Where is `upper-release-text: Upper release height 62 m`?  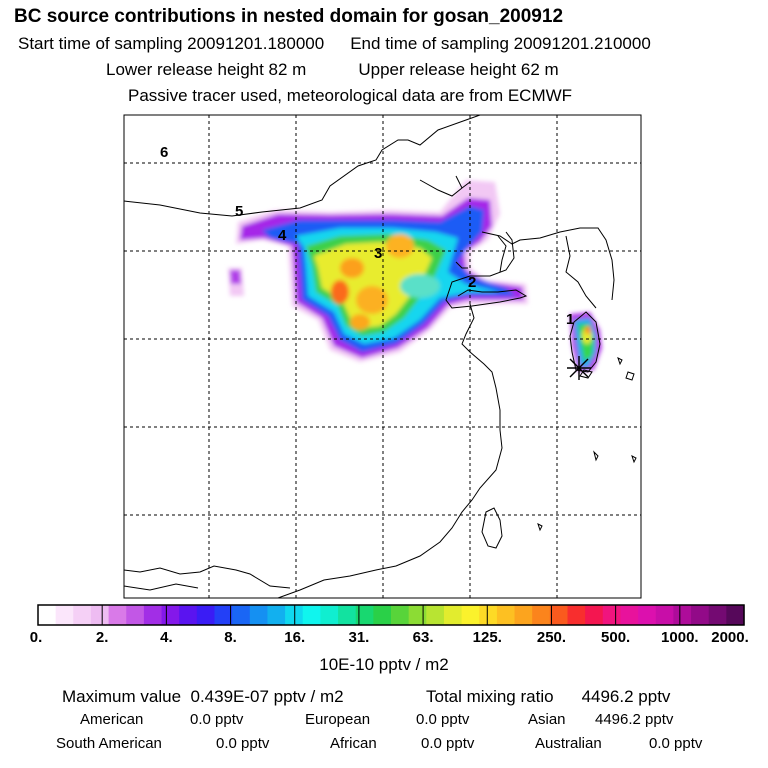
upper-release-text: Upper release height 62 m is located at coordinates (458, 69).